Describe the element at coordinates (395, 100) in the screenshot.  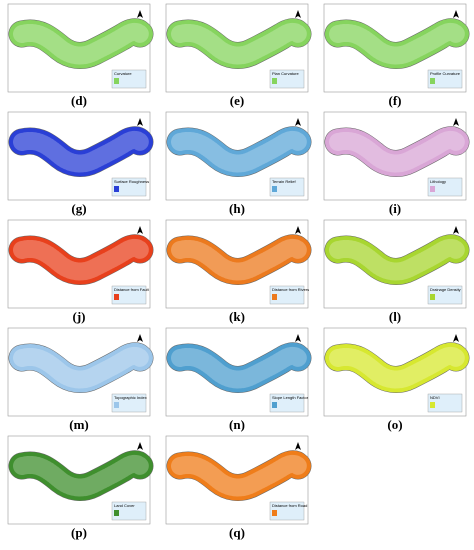
I see `panel-label: (f)` at that location.